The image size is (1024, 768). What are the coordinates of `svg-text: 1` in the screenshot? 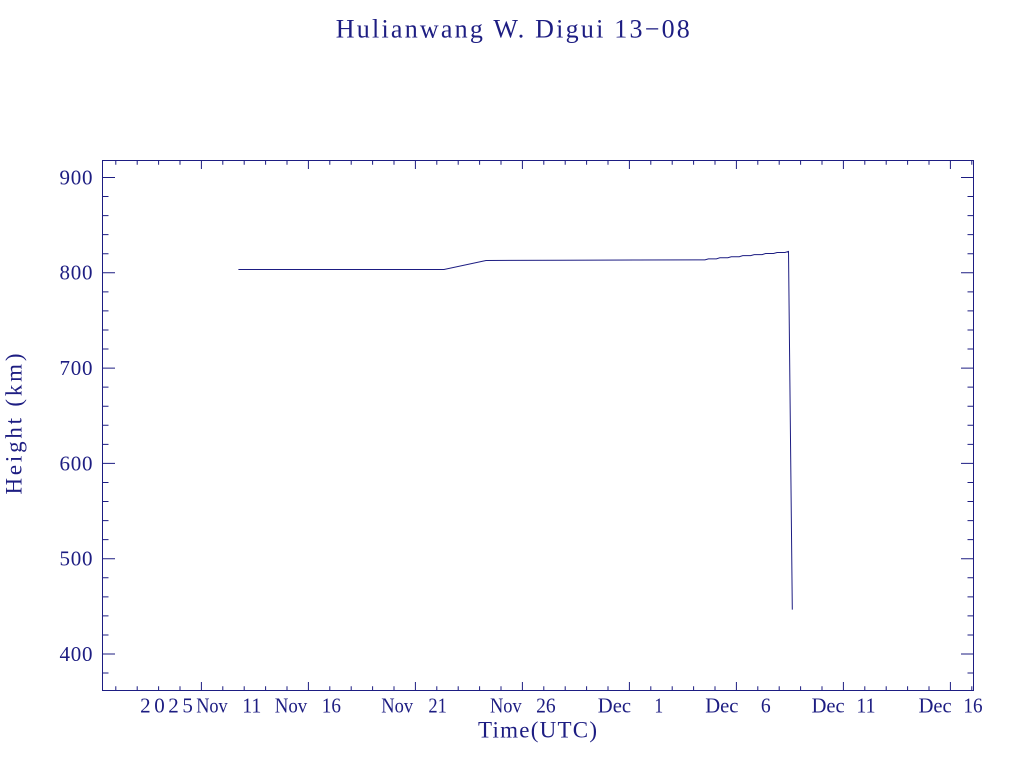 It's located at (658, 705).